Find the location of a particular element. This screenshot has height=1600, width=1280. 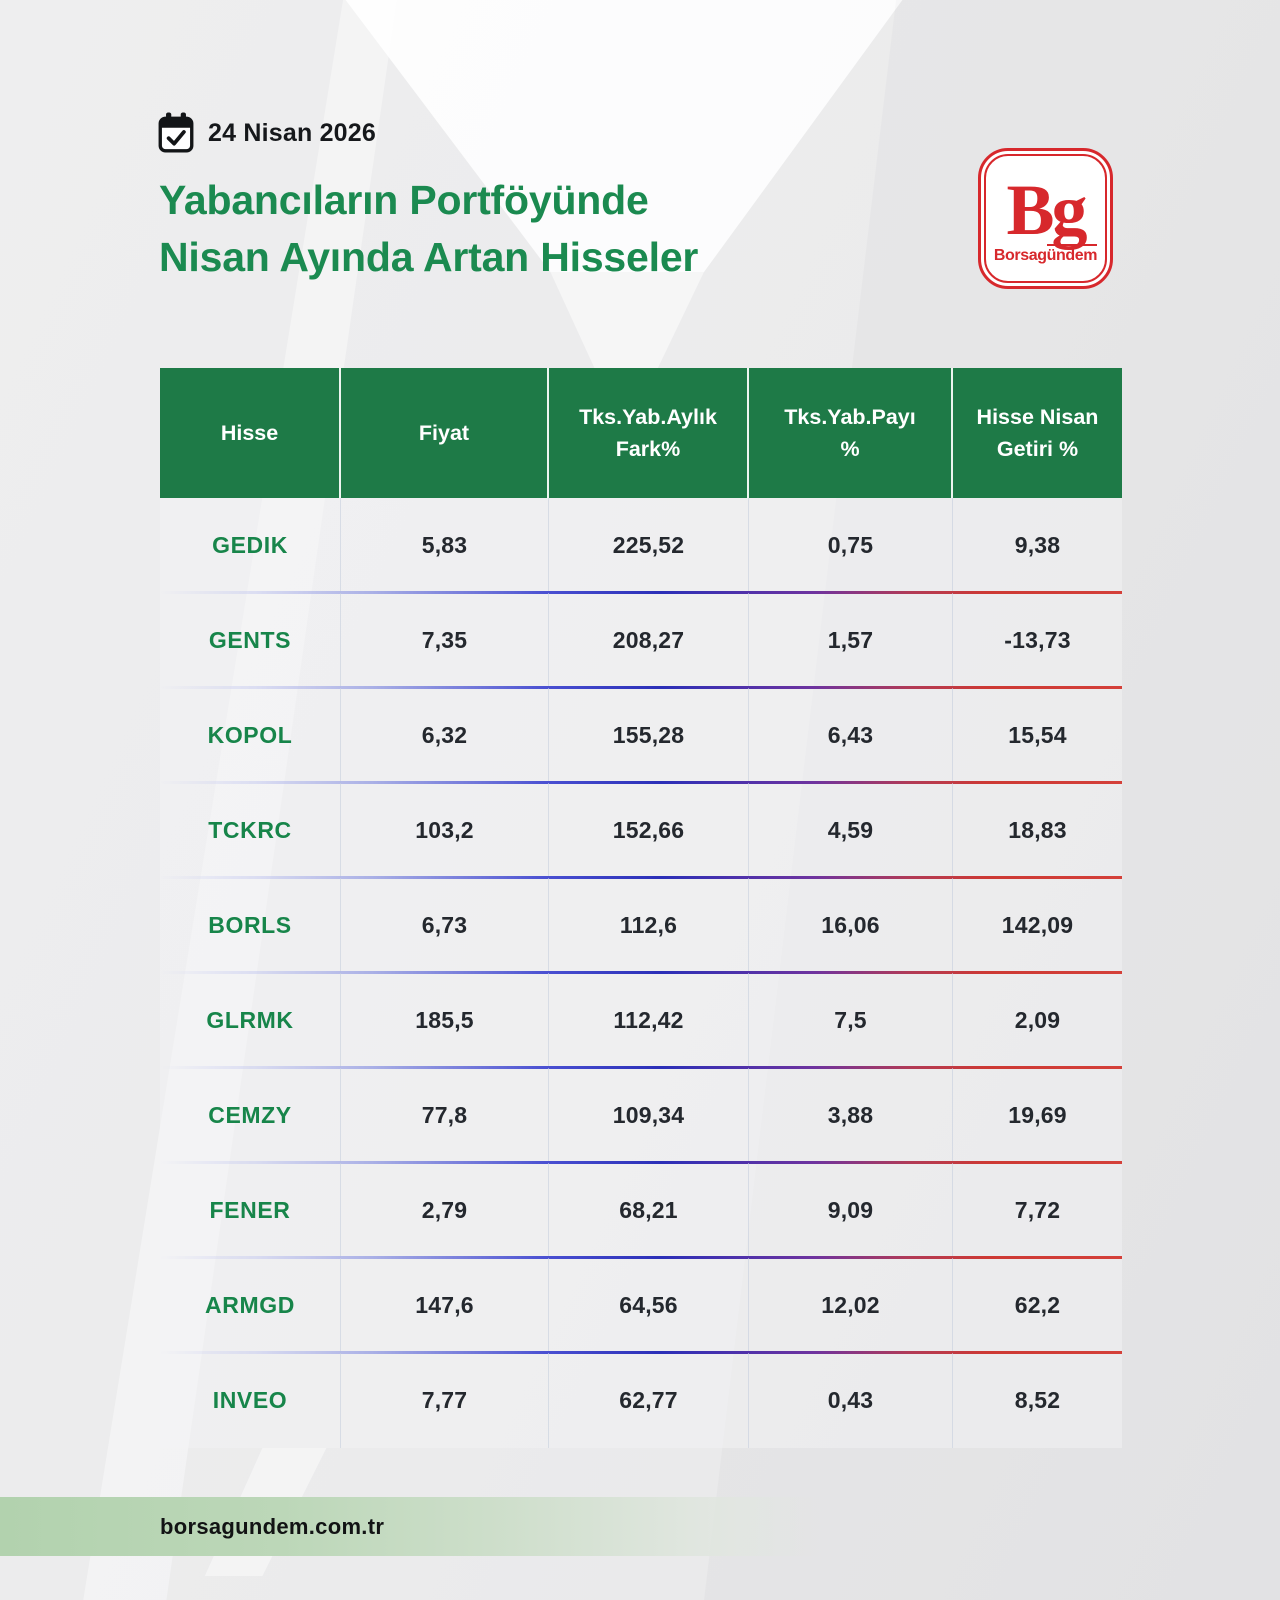

value-cell: 16,06 is located at coordinates (851, 925).